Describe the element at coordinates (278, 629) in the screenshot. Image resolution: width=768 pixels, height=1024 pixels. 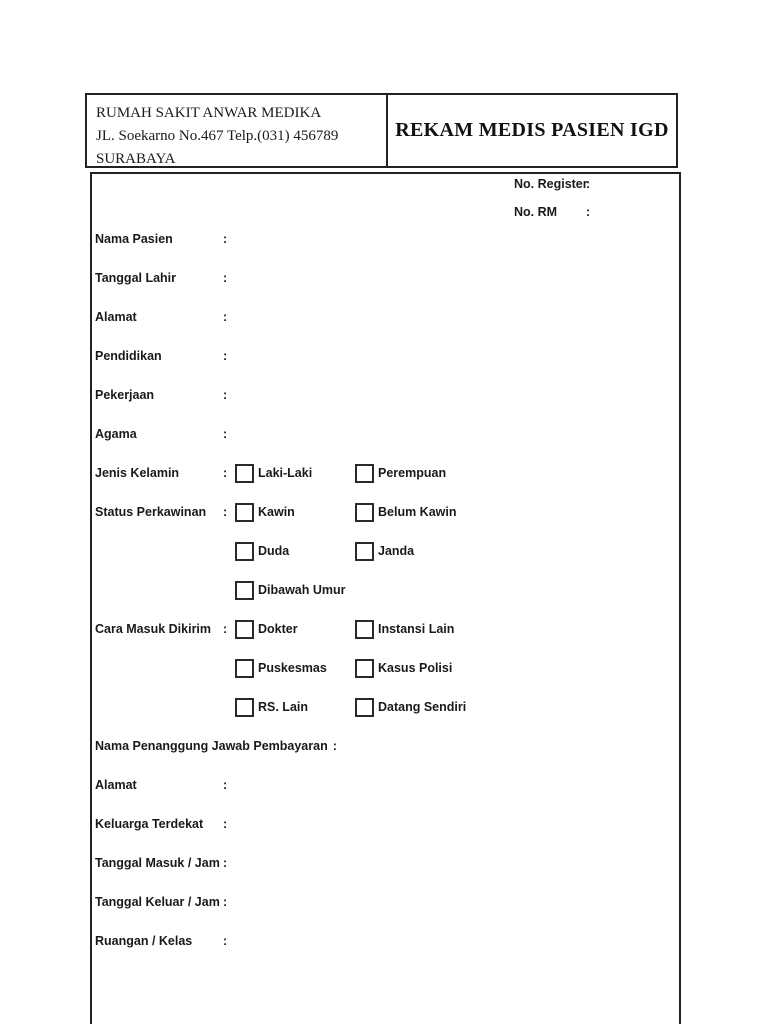
I see `option-label-dokter: Dokter` at that location.